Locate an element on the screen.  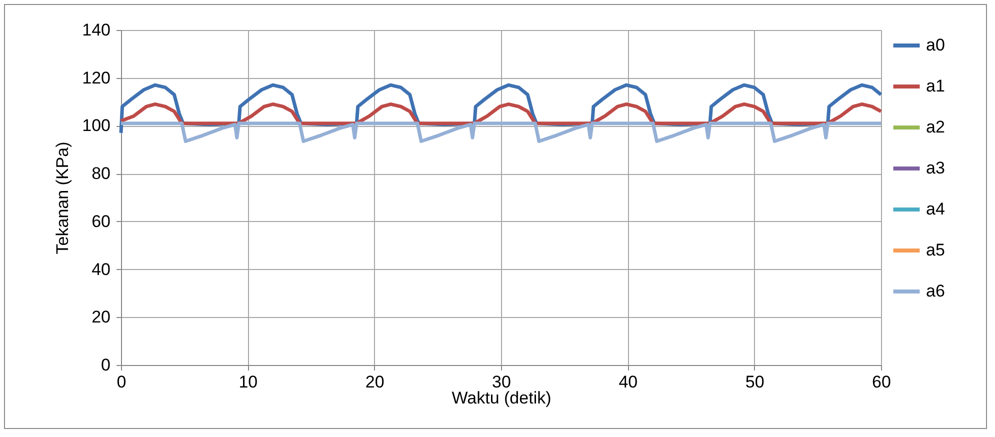
x-tick-label: 60 is located at coordinates (881, 382).